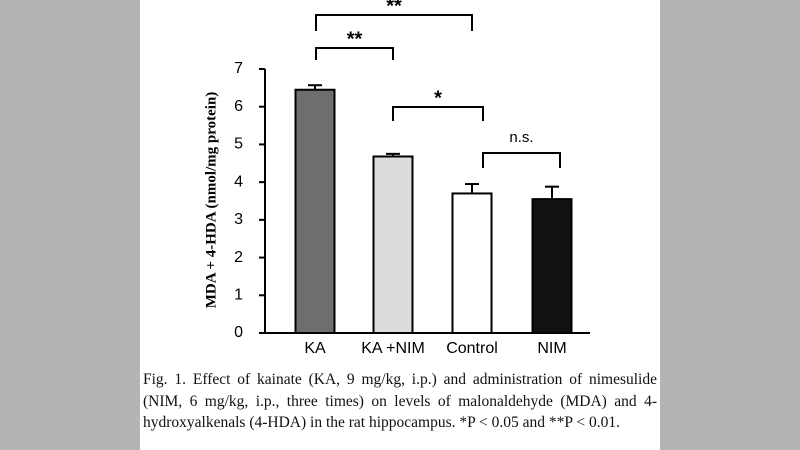 The height and width of the screenshot is (450, 800). What do you see at coordinates (211, 200) in the screenshot?
I see `y-axis-label: MDA + 4-HDA (nmol/mg protein)` at bounding box center [211, 200].